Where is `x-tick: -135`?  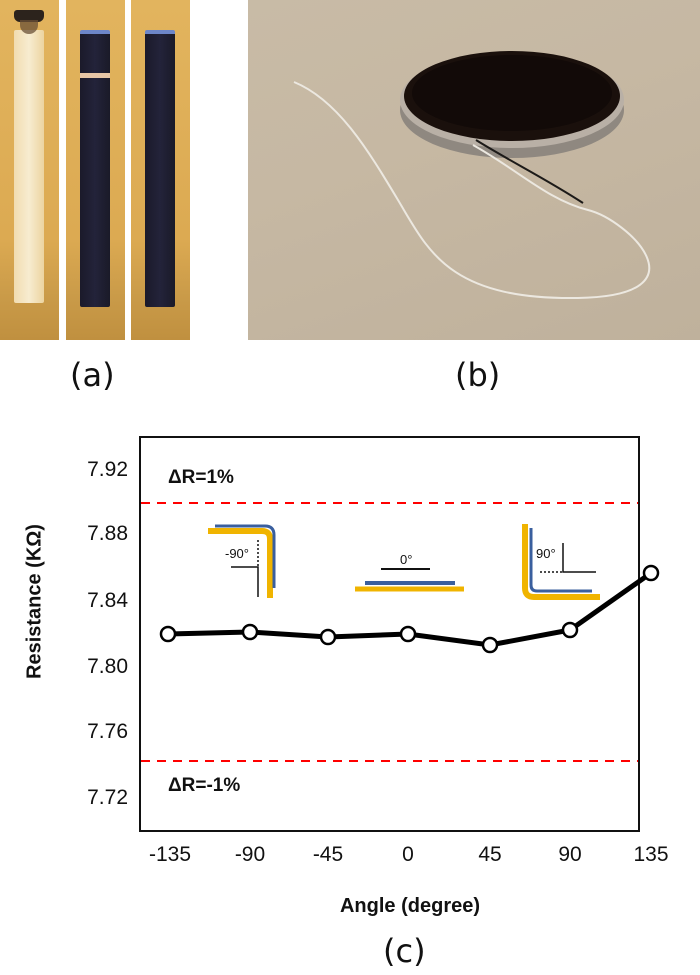 x-tick: -135 is located at coordinates (170, 854).